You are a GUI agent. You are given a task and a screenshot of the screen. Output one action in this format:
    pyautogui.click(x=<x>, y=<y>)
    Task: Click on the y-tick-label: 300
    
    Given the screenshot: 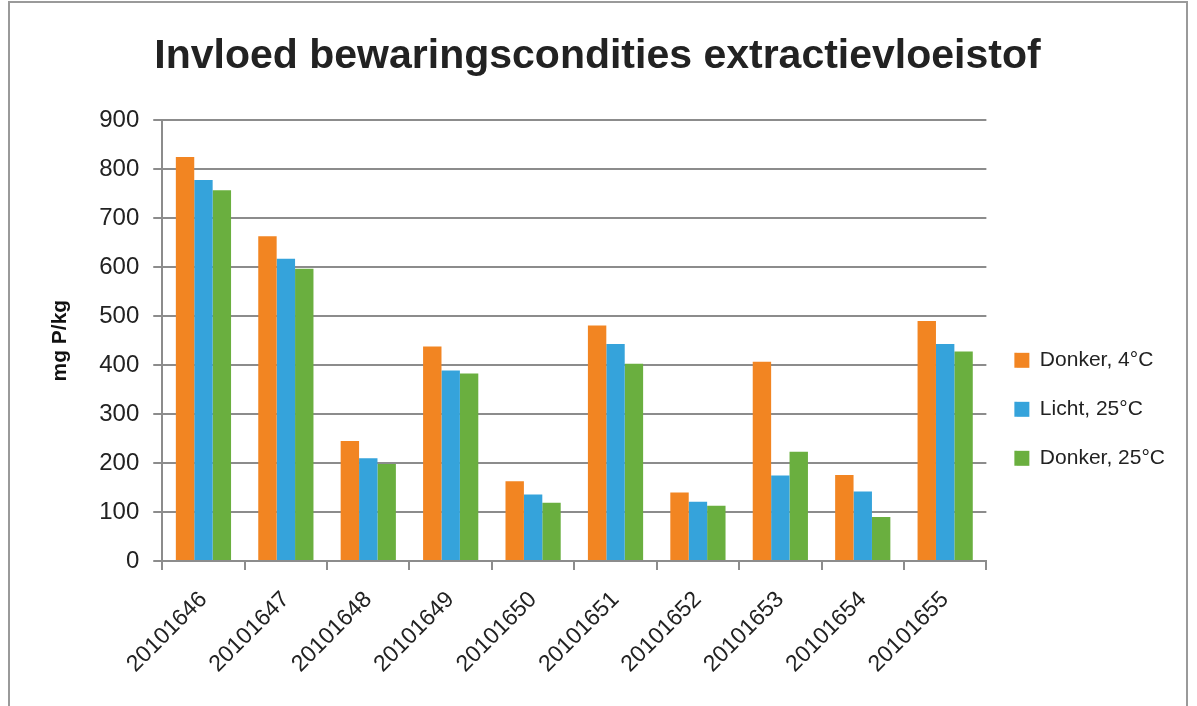 What is the action you would take?
    pyautogui.click(x=119, y=412)
    